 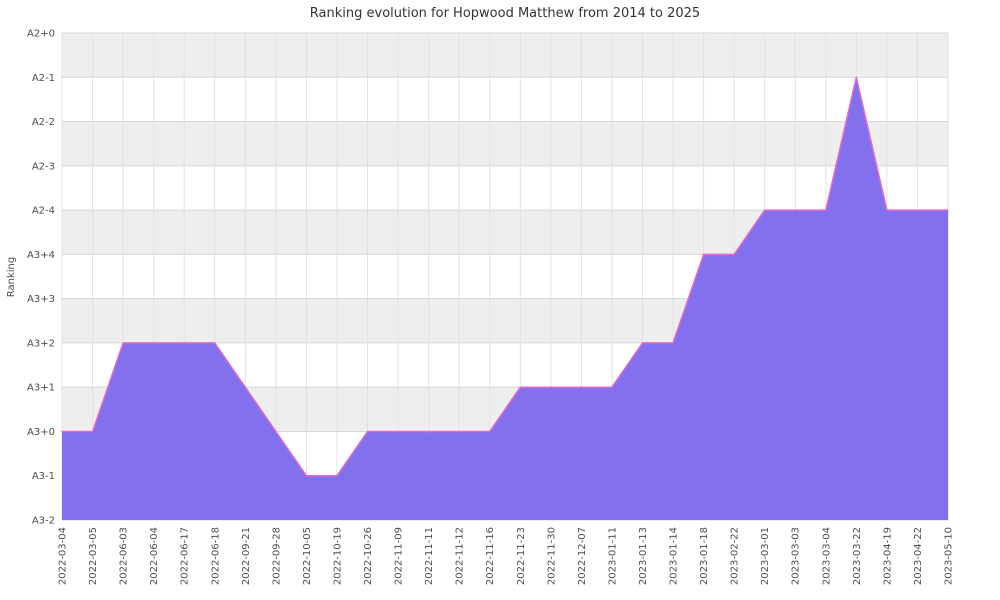 I want to click on x-tick-label: 2022-03-04, so click(x=63, y=556).